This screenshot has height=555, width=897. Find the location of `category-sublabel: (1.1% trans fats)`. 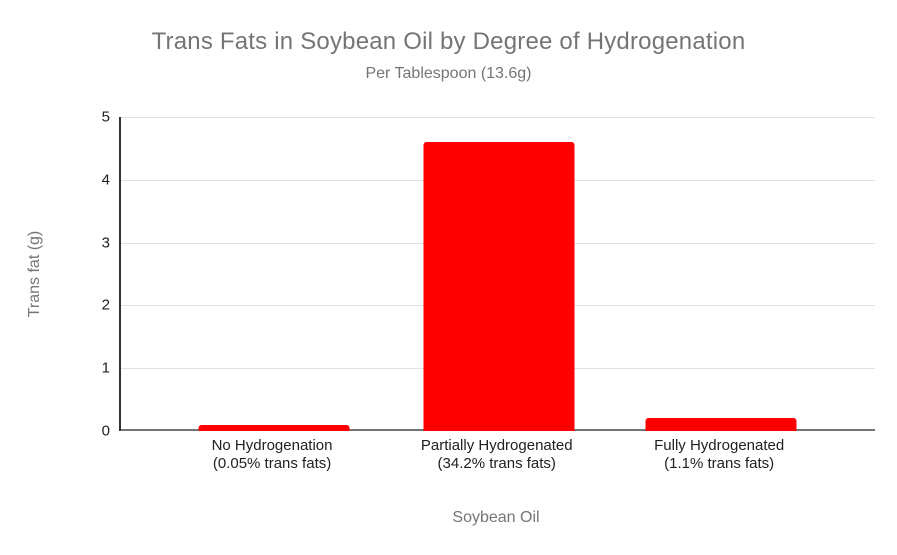

category-sublabel: (1.1% trans fats) is located at coordinates (719, 463).